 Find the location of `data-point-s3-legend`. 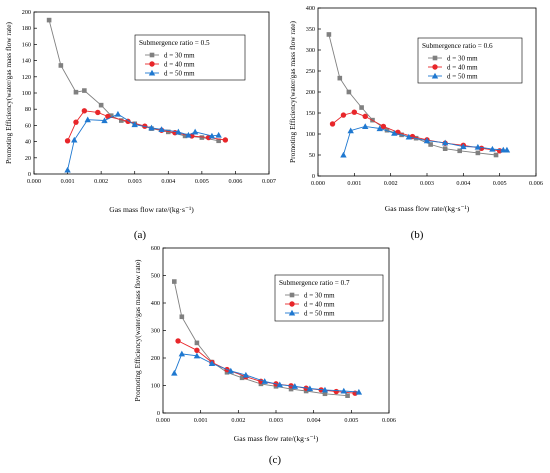

data-point-s3-legend is located at coordinates (152, 72).